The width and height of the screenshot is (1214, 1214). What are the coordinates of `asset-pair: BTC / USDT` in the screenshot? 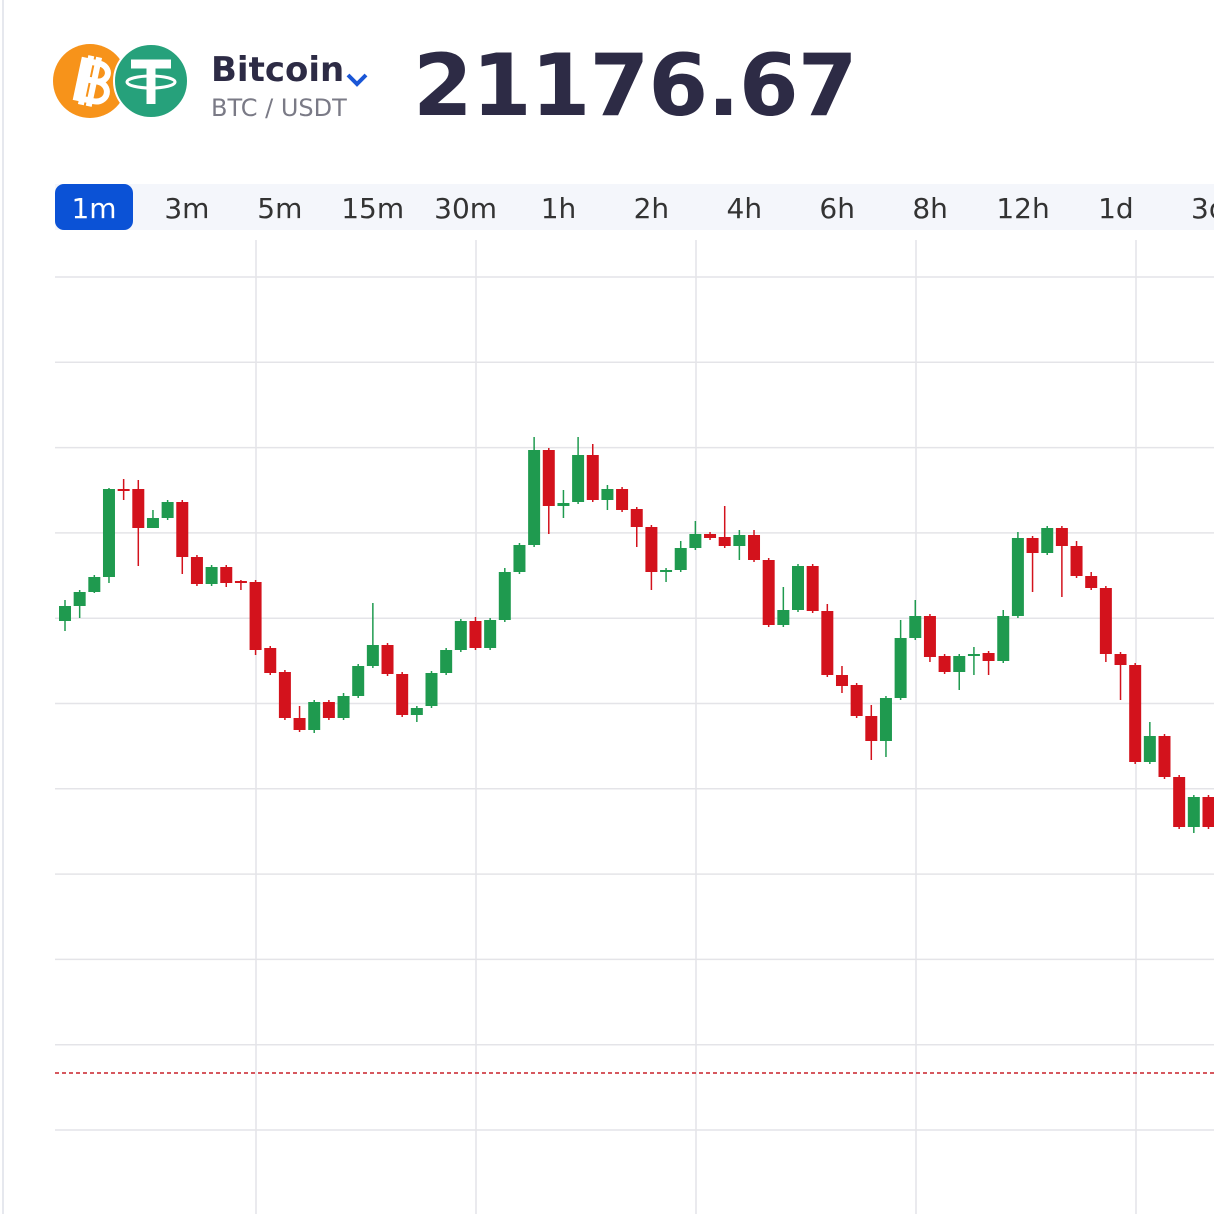 It's located at (279, 108).